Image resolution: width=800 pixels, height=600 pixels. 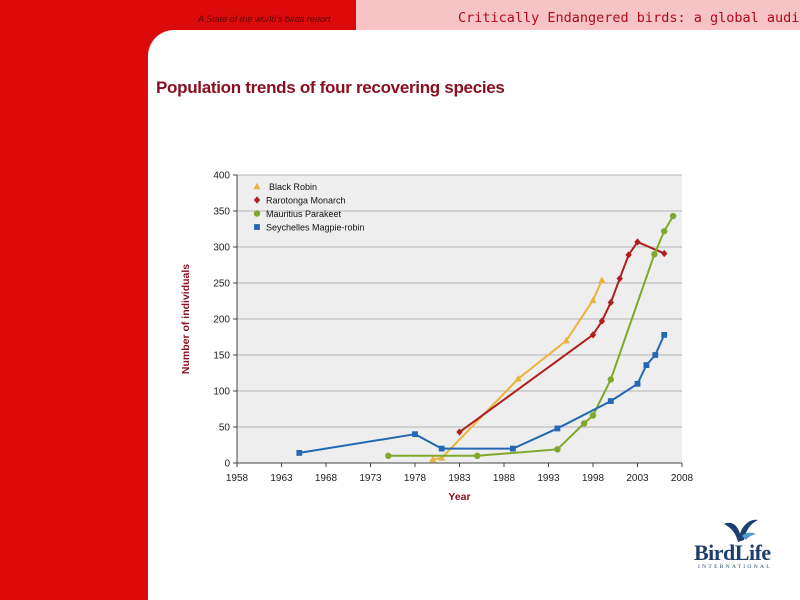 I want to click on y-tick-label: 100, so click(x=221, y=392).